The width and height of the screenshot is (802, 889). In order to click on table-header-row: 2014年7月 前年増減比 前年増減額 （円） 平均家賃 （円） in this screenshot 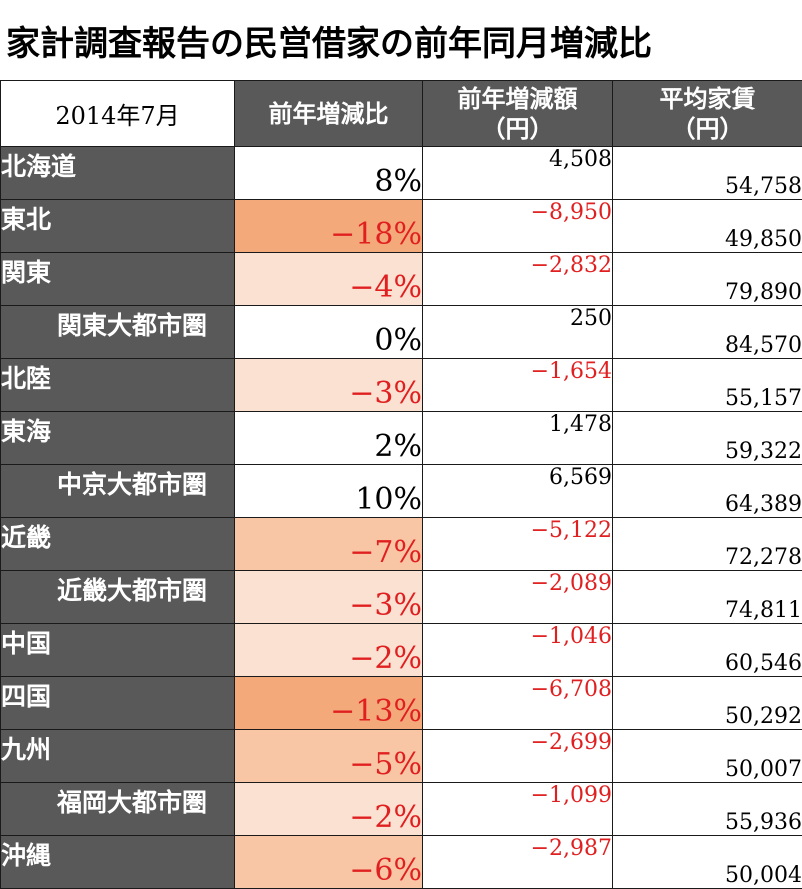, I will do `click(401, 113)`.